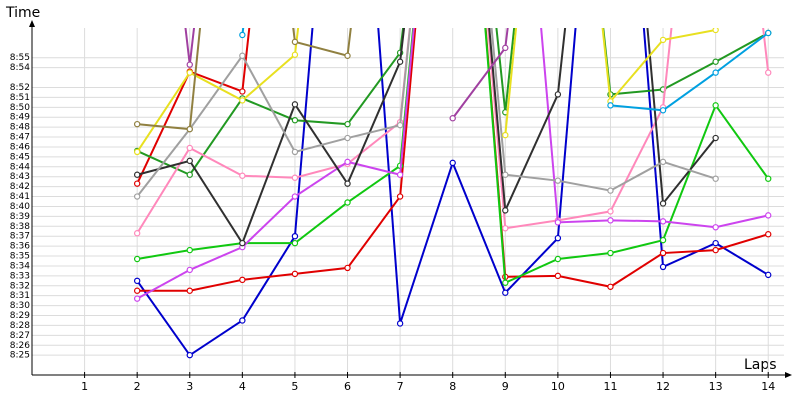 This screenshot has width=800, height=400. What do you see at coordinates (20, 207) in the screenshot?
I see `y-tick-label: 8:40` at bounding box center [20, 207].